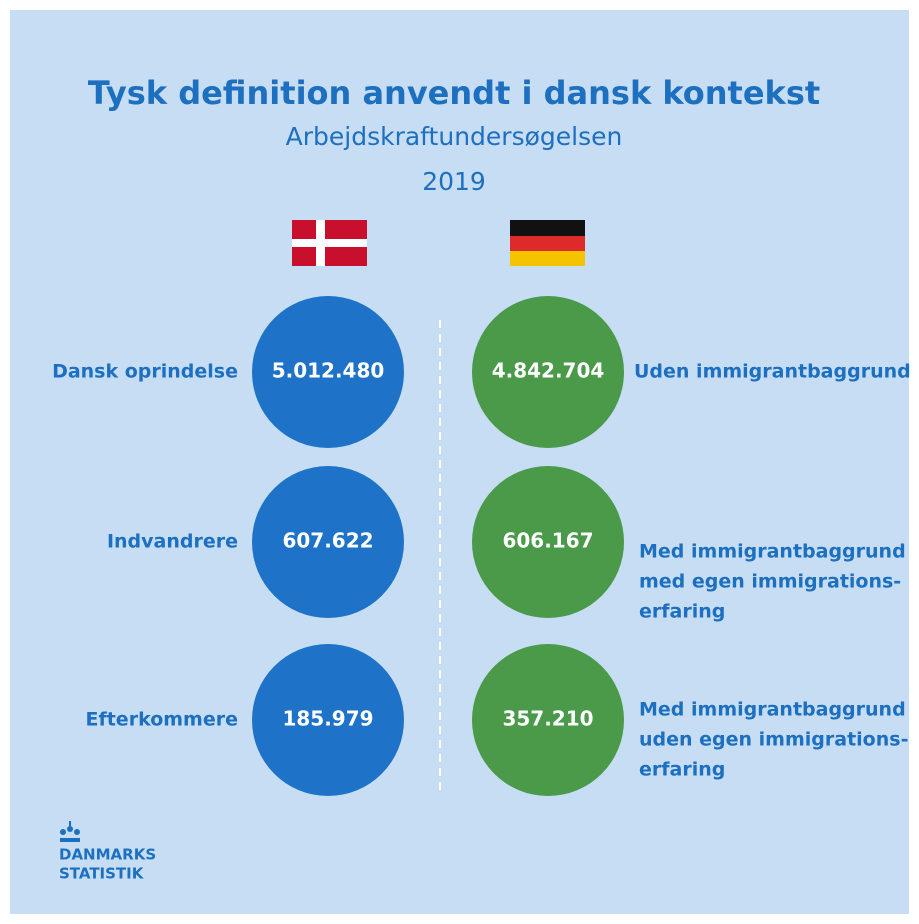 The width and height of the screenshot is (919, 924). What do you see at coordinates (772, 372) in the screenshot?
I see `label: Uden immigrantbaggrund` at bounding box center [772, 372].